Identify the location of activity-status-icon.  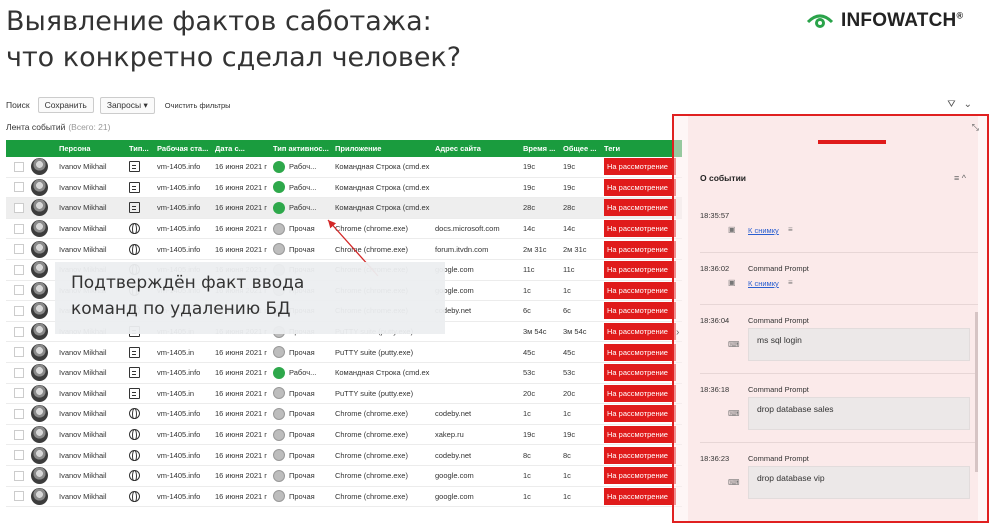
(279, 187).